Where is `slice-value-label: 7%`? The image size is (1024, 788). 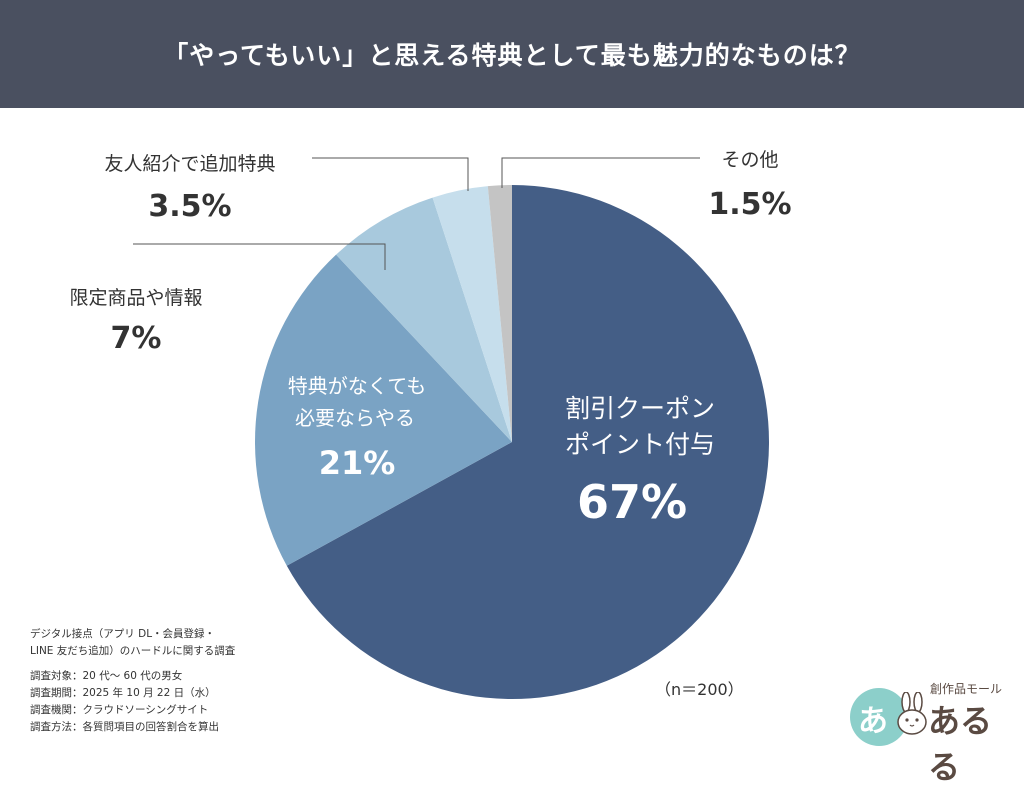 slice-value-label: 7% is located at coordinates (136, 338).